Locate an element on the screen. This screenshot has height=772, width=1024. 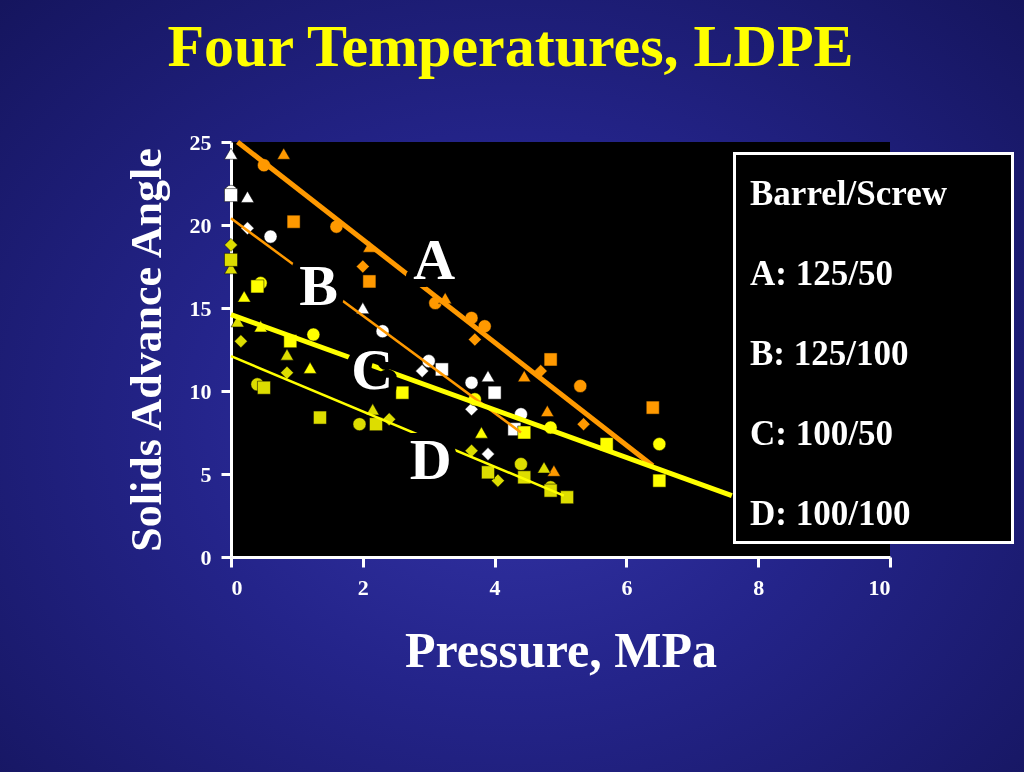
annotation: D: 100/100 is located at coordinates (831, 514).